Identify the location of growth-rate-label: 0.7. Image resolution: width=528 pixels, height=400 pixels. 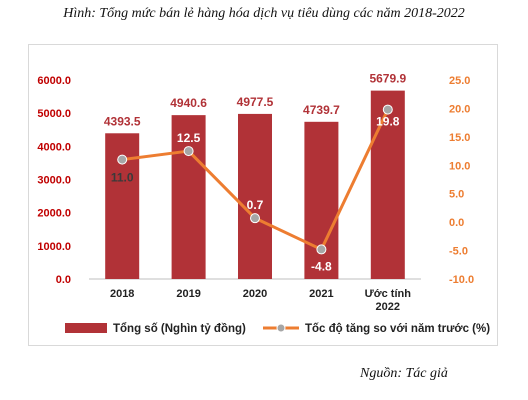
(255, 205).